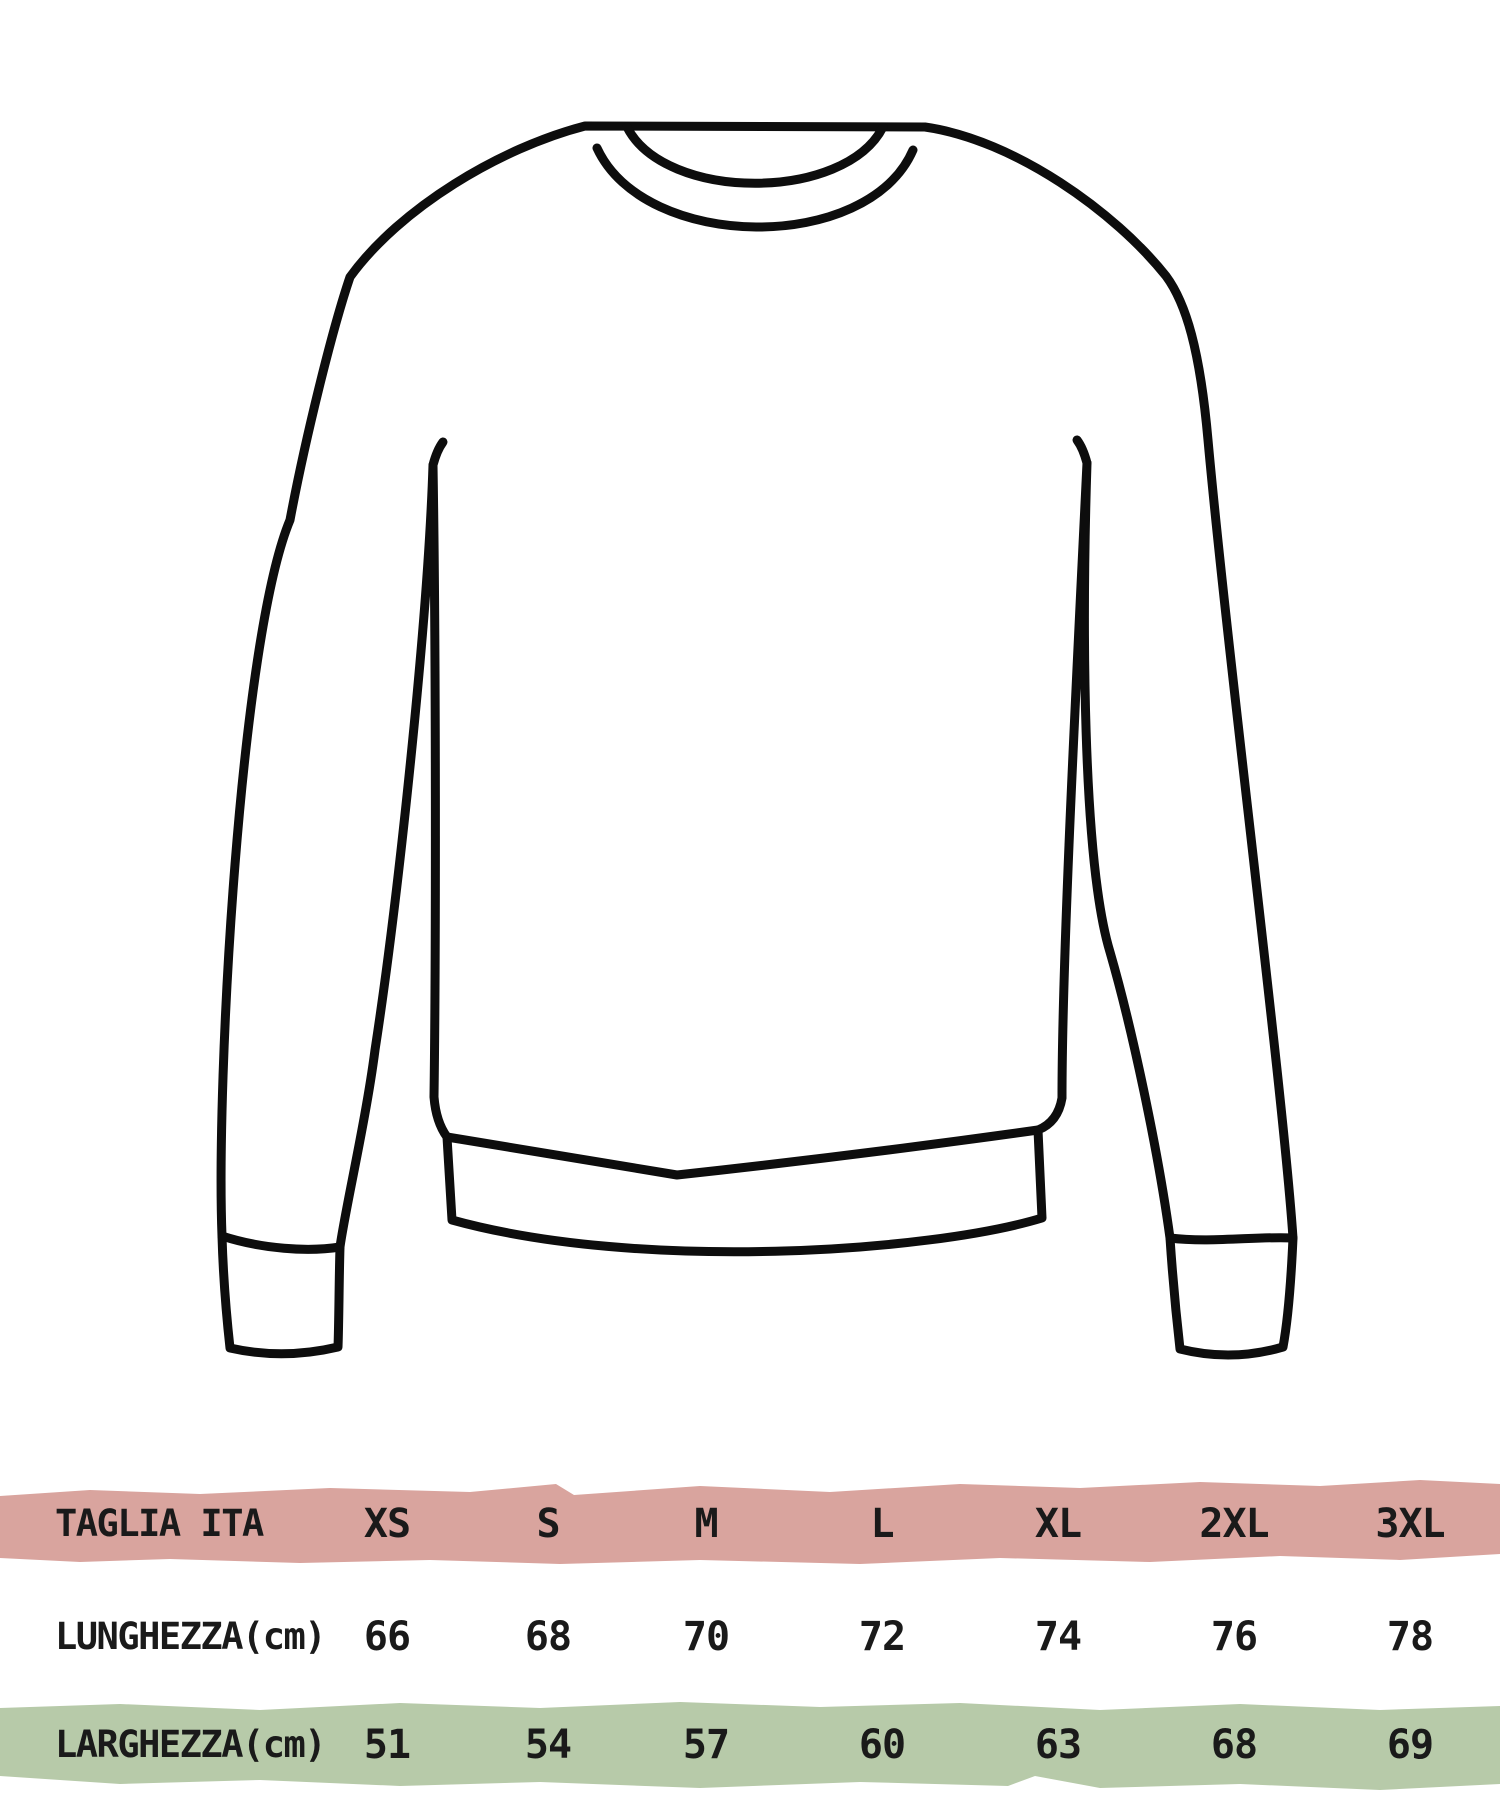 Image resolution: width=1500 pixels, height=1800 pixels. What do you see at coordinates (1082, 451) in the screenshot?
I see `right-armhole-hook` at bounding box center [1082, 451].